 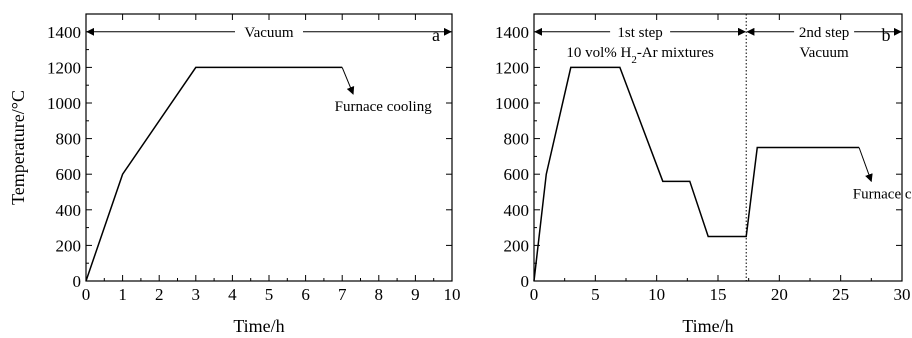 What do you see at coordinates (342, 294) in the screenshot?
I see `x-tick-label: 7` at bounding box center [342, 294].